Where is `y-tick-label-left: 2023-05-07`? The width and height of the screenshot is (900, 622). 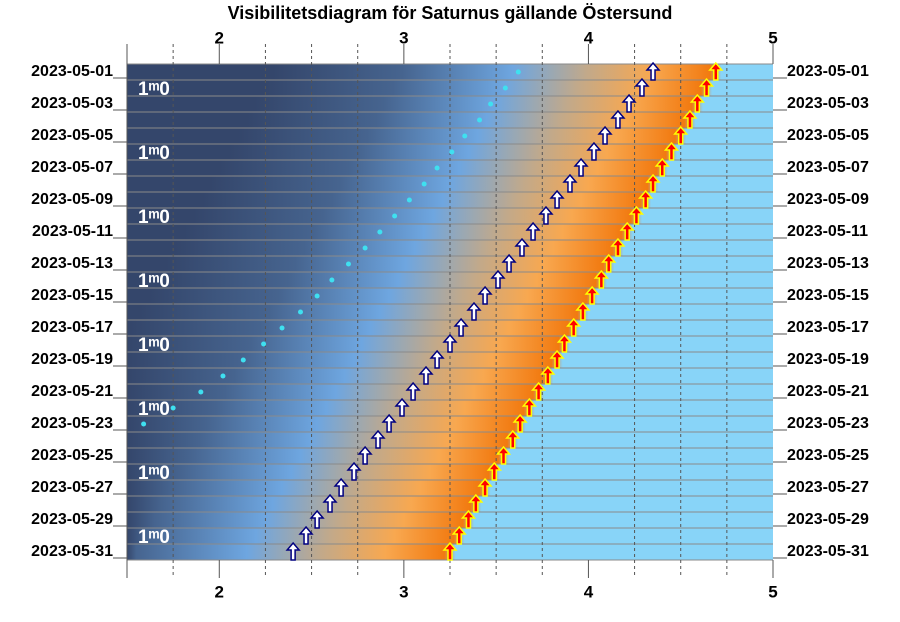
y-tick-label-left: 2023-05-07 is located at coordinates (72, 167).